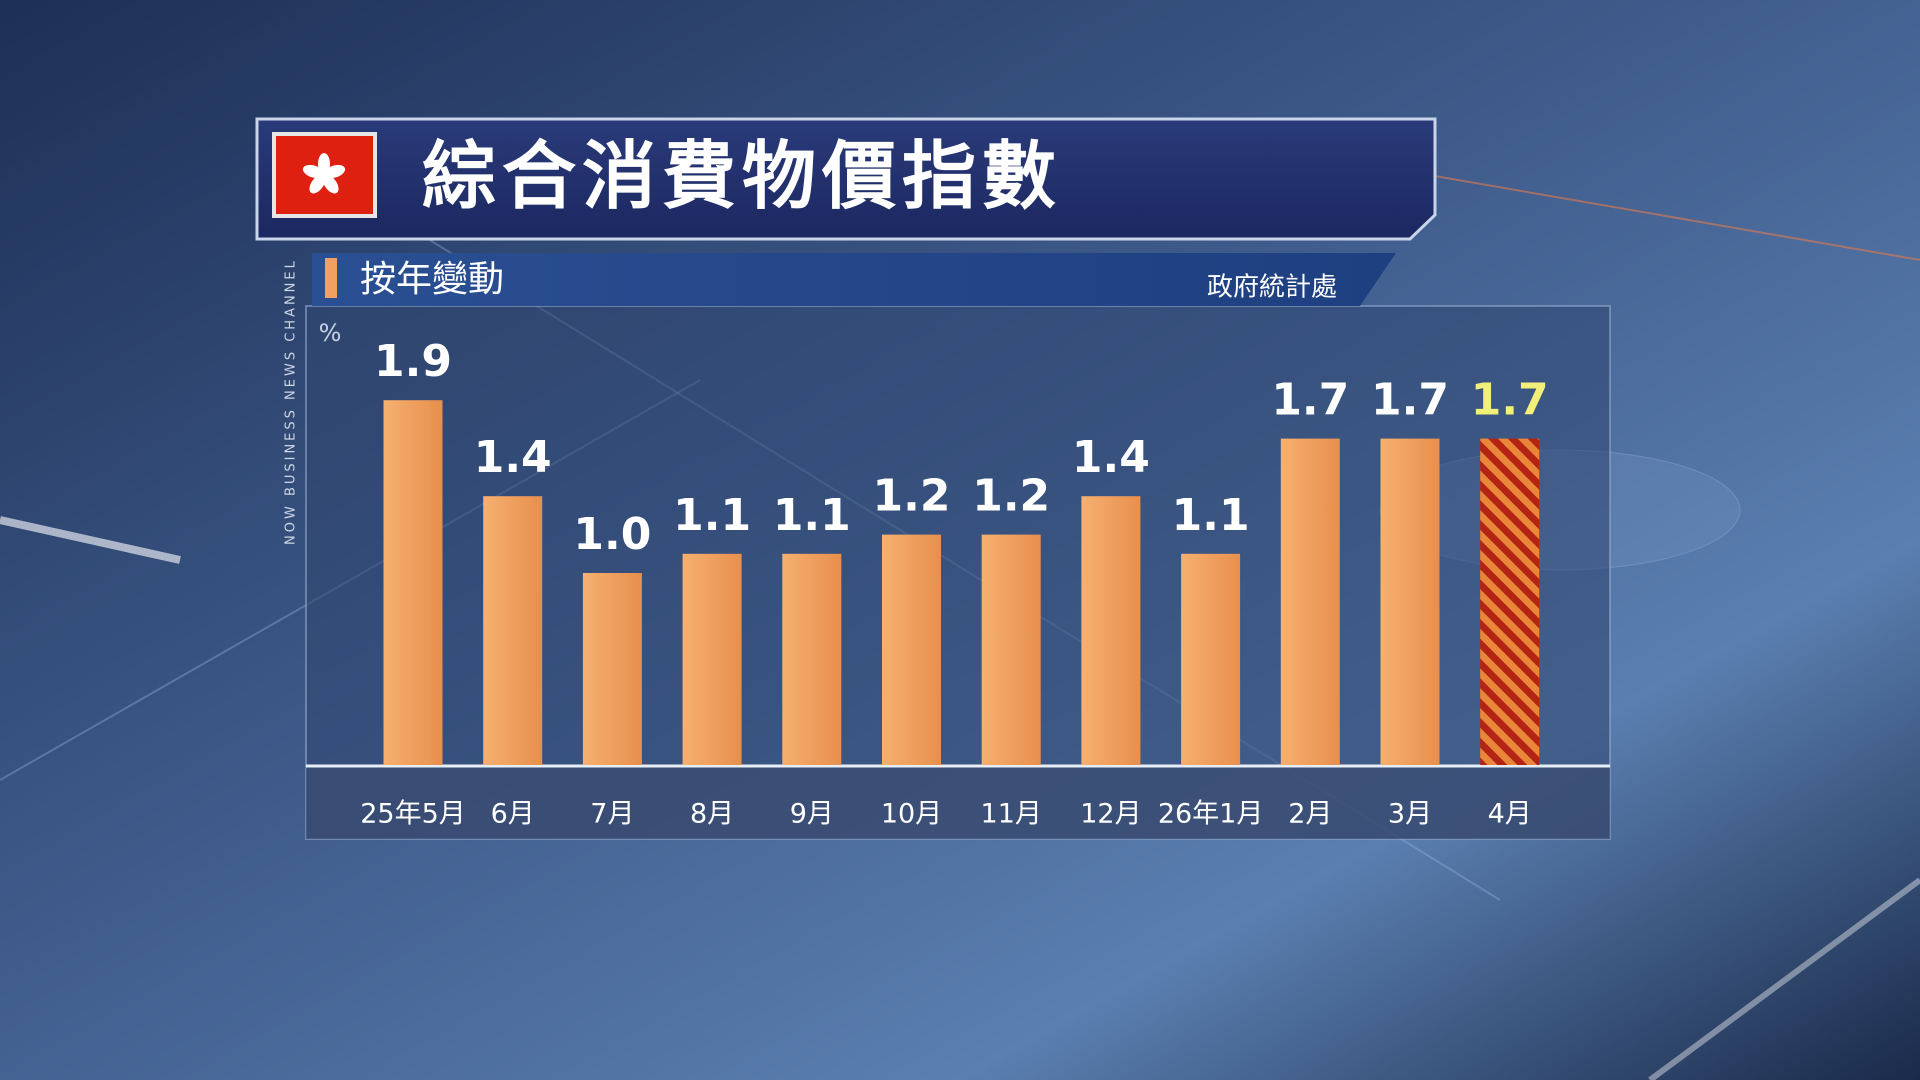 The height and width of the screenshot is (1080, 1920). Describe the element at coordinates (413, 814) in the screenshot. I see `x-tick-label: 25年5月` at that location.